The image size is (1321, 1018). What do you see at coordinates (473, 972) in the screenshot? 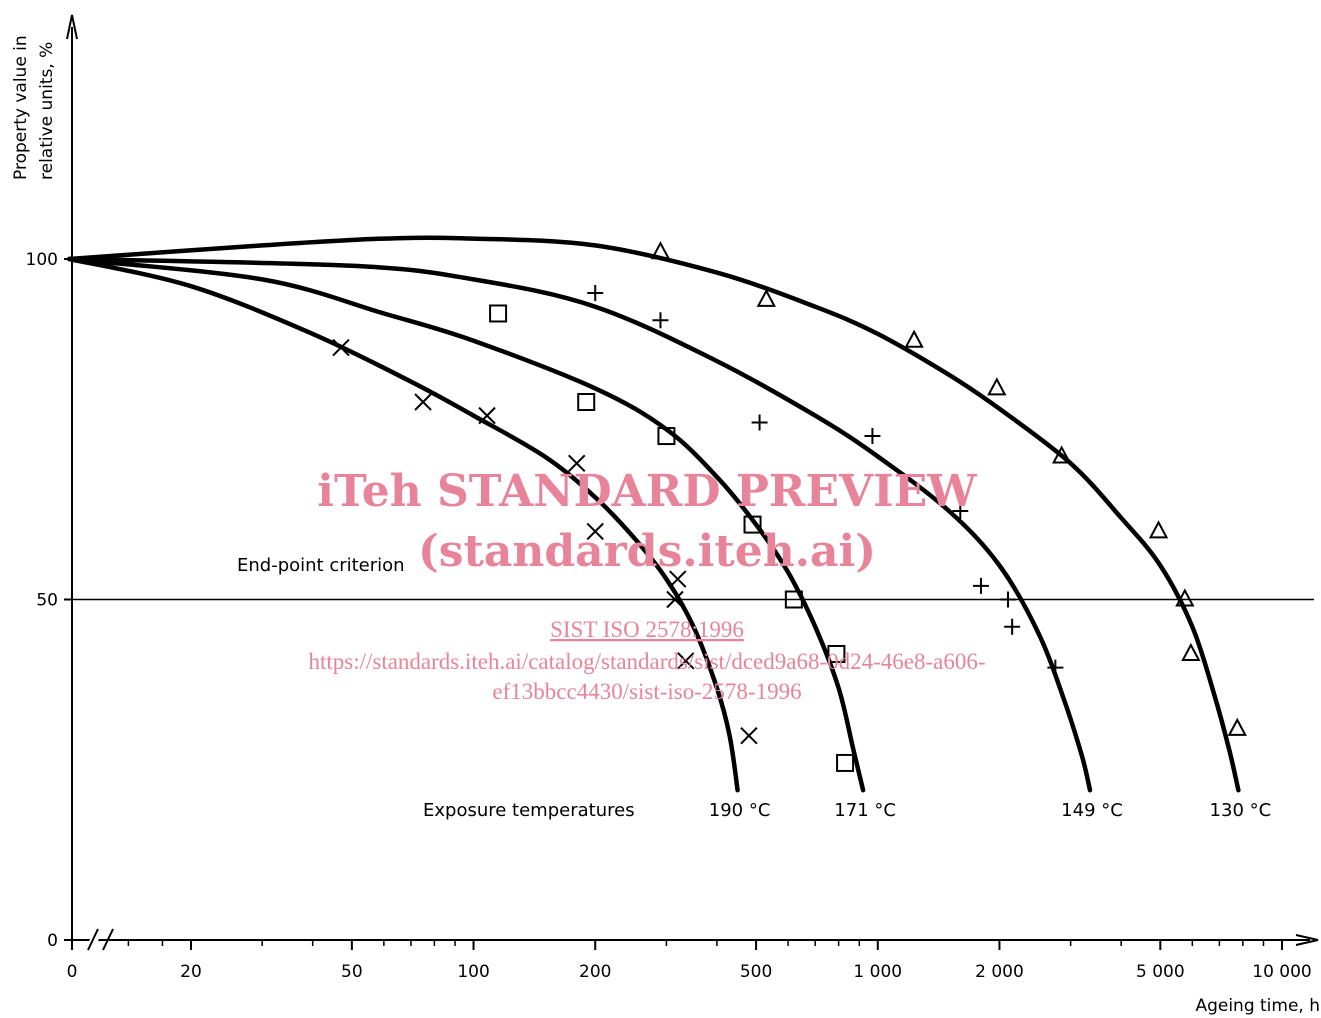
I see `x-tick-label: 100` at bounding box center [473, 972].